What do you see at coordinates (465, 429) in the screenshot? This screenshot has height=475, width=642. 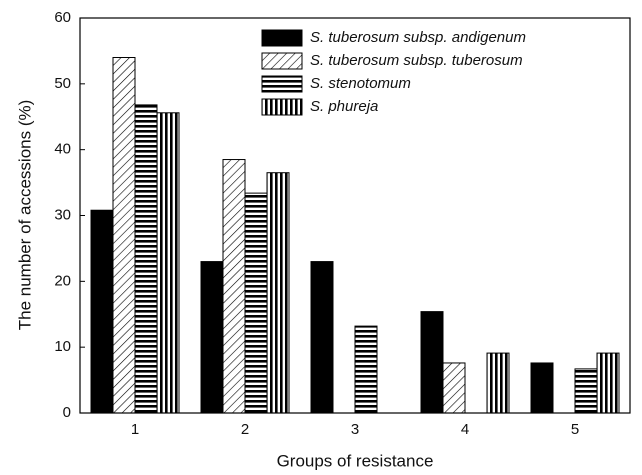 I see `x-tick-label: 4` at bounding box center [465, 429].